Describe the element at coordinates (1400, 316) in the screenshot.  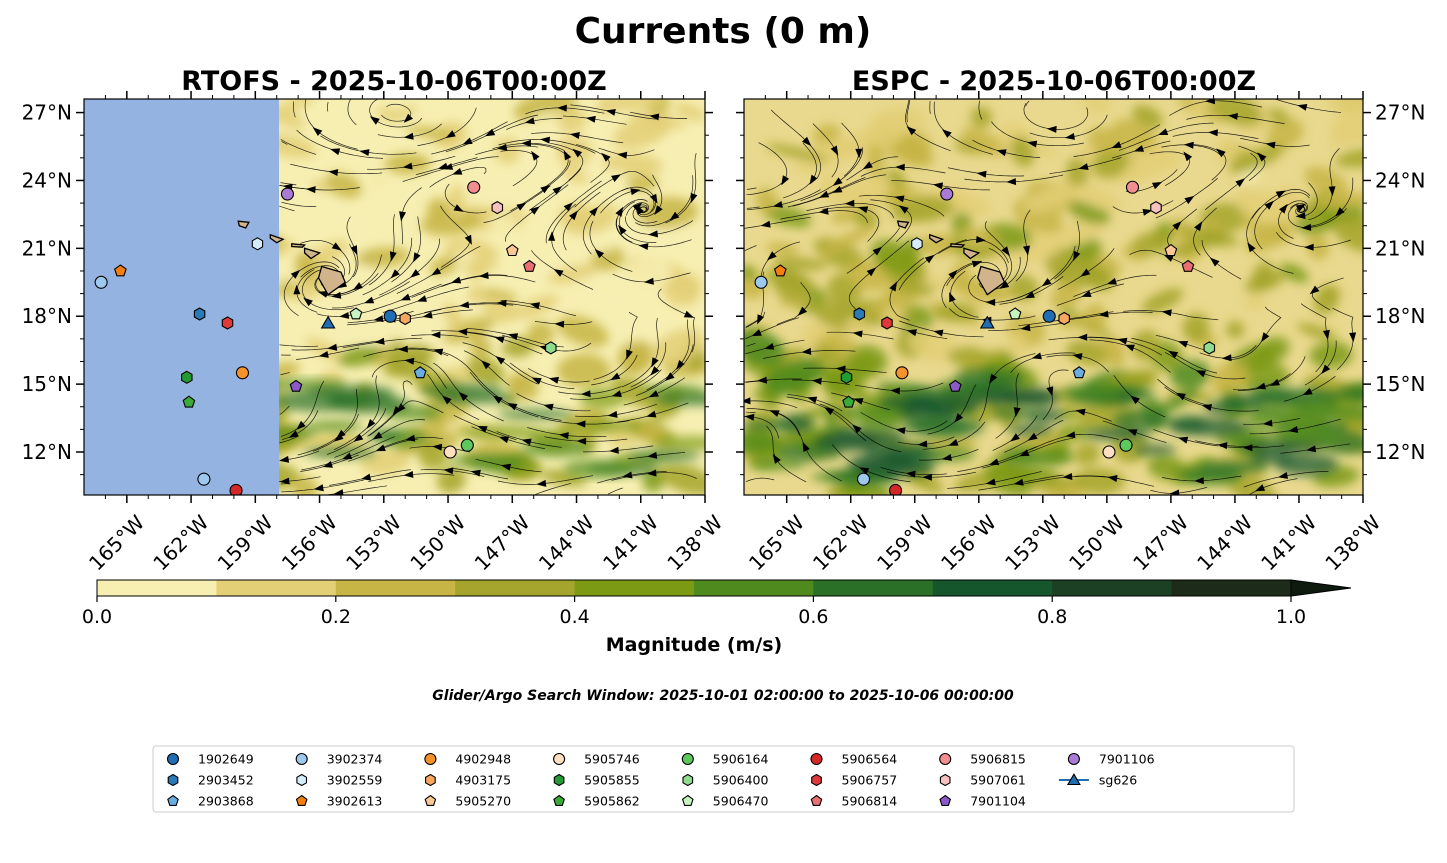
I see `lat-tick-label: 18°N` at that location.